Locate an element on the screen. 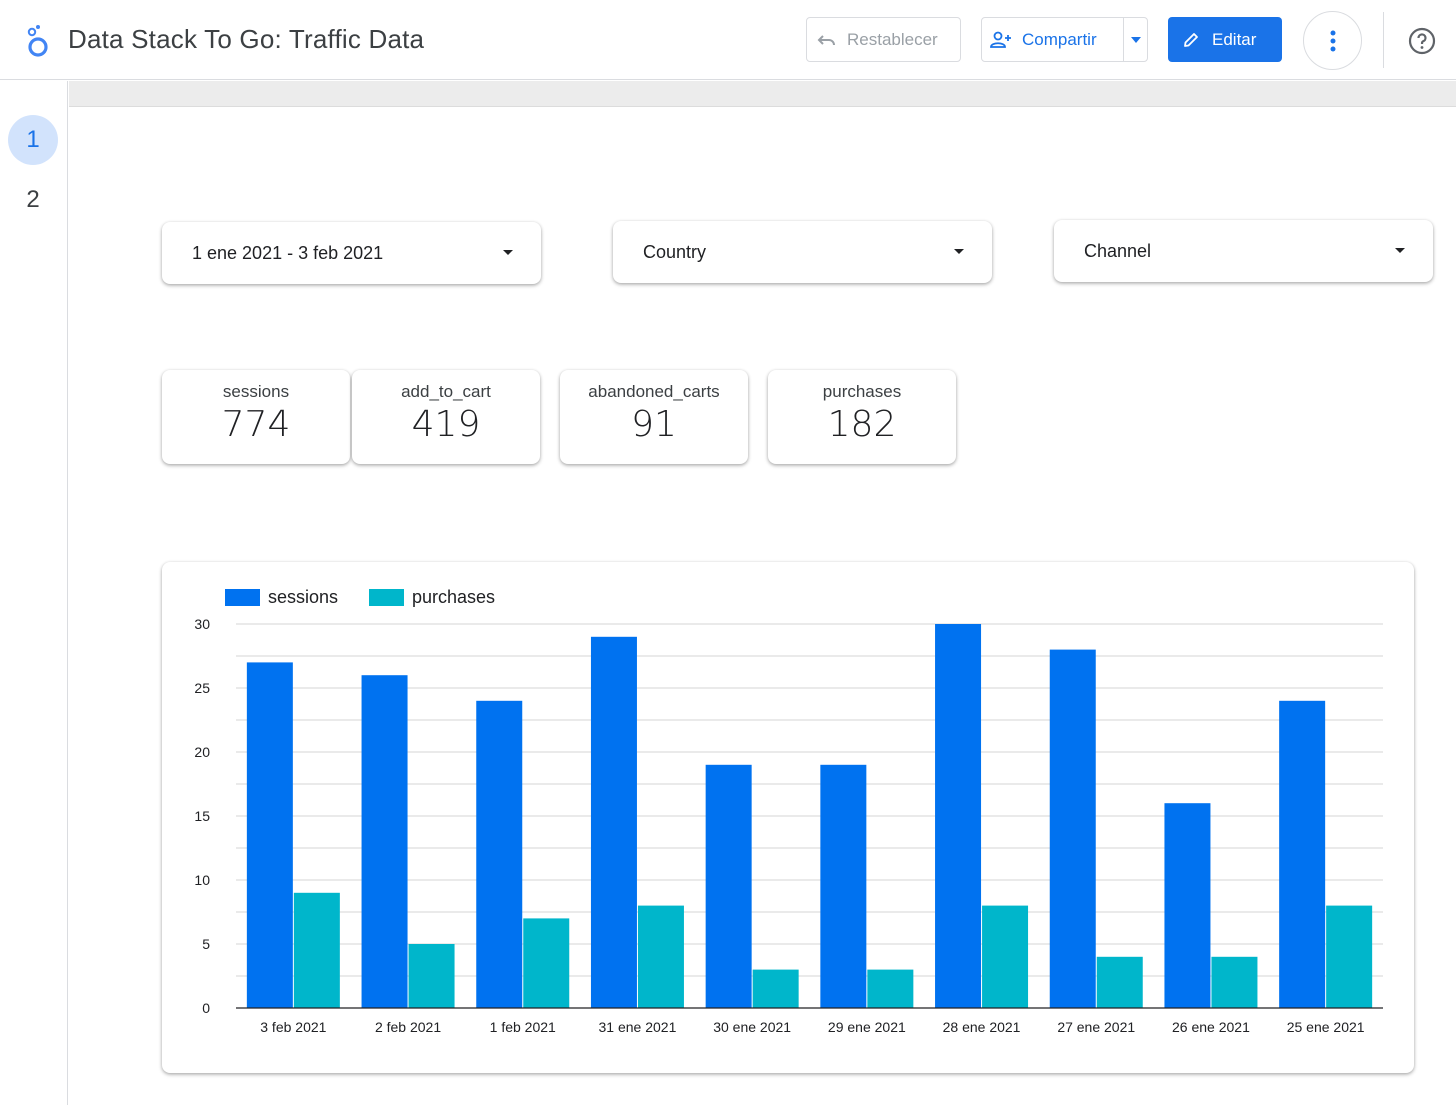 This screenshot has height=1105, width=1456. report-title: Data Stack To Go: Traffic Data is located at coordinates (246, 39).